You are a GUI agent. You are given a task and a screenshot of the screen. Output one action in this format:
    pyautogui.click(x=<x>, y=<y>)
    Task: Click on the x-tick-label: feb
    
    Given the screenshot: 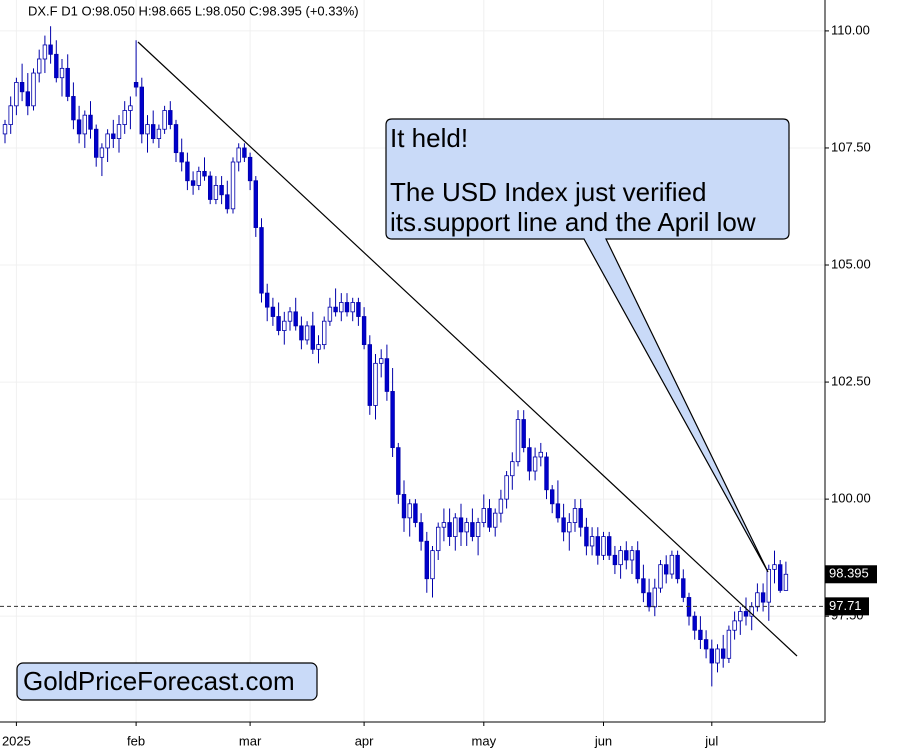 What is the action you would take?
    pyautogui.click(x=136, y=740)
    